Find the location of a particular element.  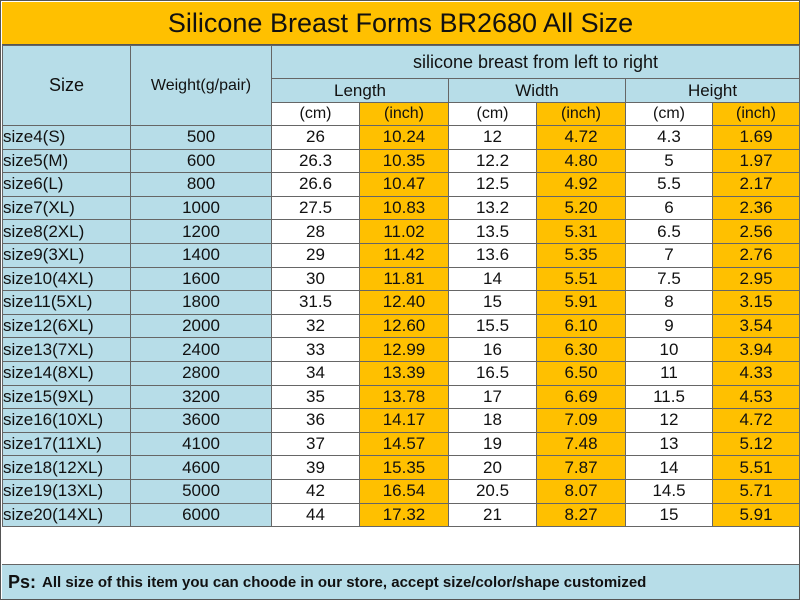

cell-width-cm: 20 is located at coordinates (492, 467).